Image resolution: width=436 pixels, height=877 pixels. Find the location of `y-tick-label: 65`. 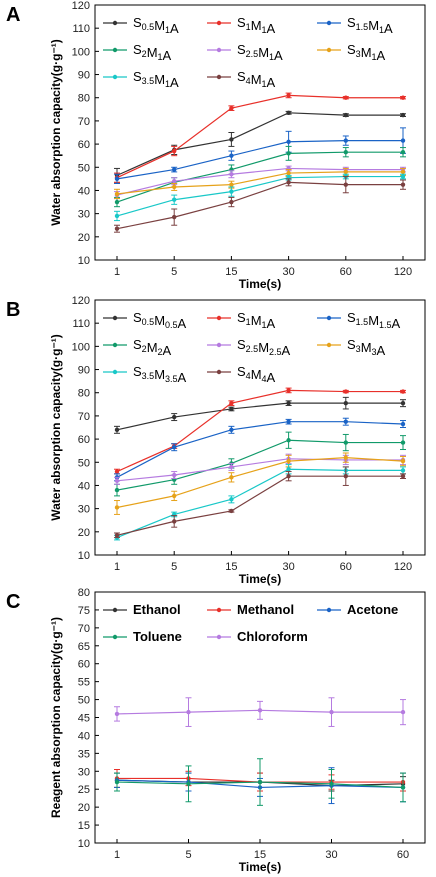

y-tick-label: 65 is located at coordinates (84, 647).